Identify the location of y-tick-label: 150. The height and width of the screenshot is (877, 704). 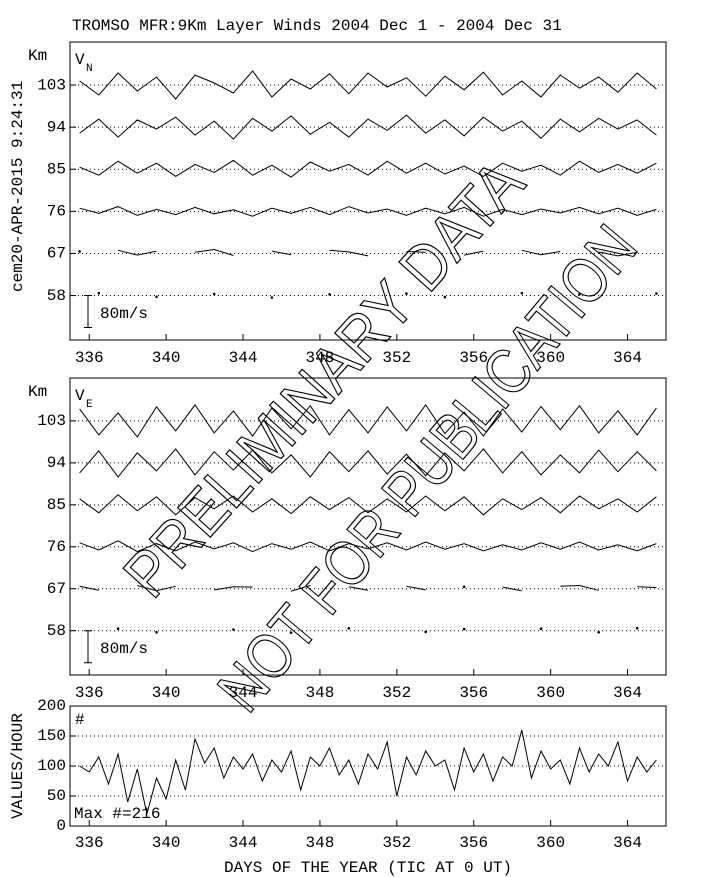
(51, 736).